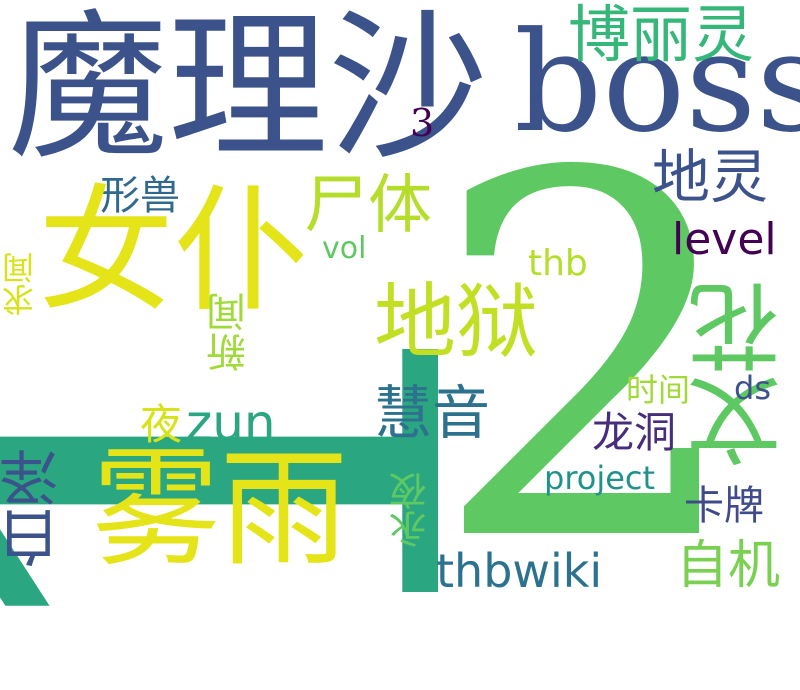 This screenshot has height=690, width=800. What do you see at coordinates (634, 432) in the screenshot?
I see `word-long-dong: 龙洞` at bounding box center [634, 432].